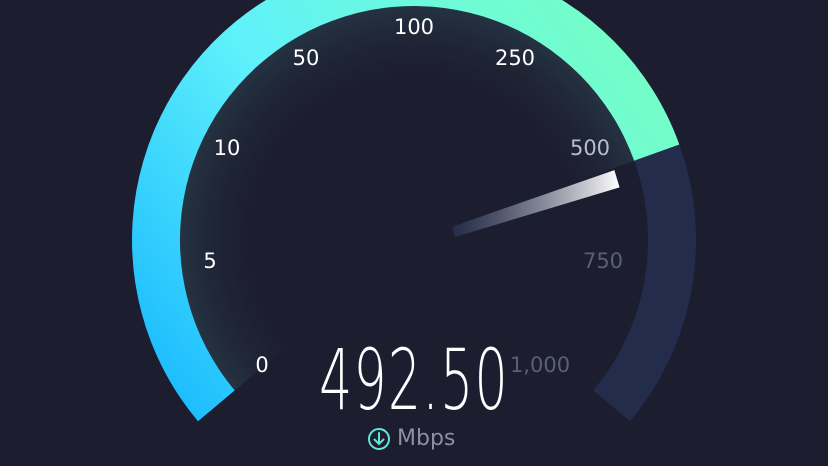 This screenshot has height=466, width=828. What do you see at coordinates (426, 438) in the screenshot?
I see `unit-label: Mbps` at bounding box center [426, 438].